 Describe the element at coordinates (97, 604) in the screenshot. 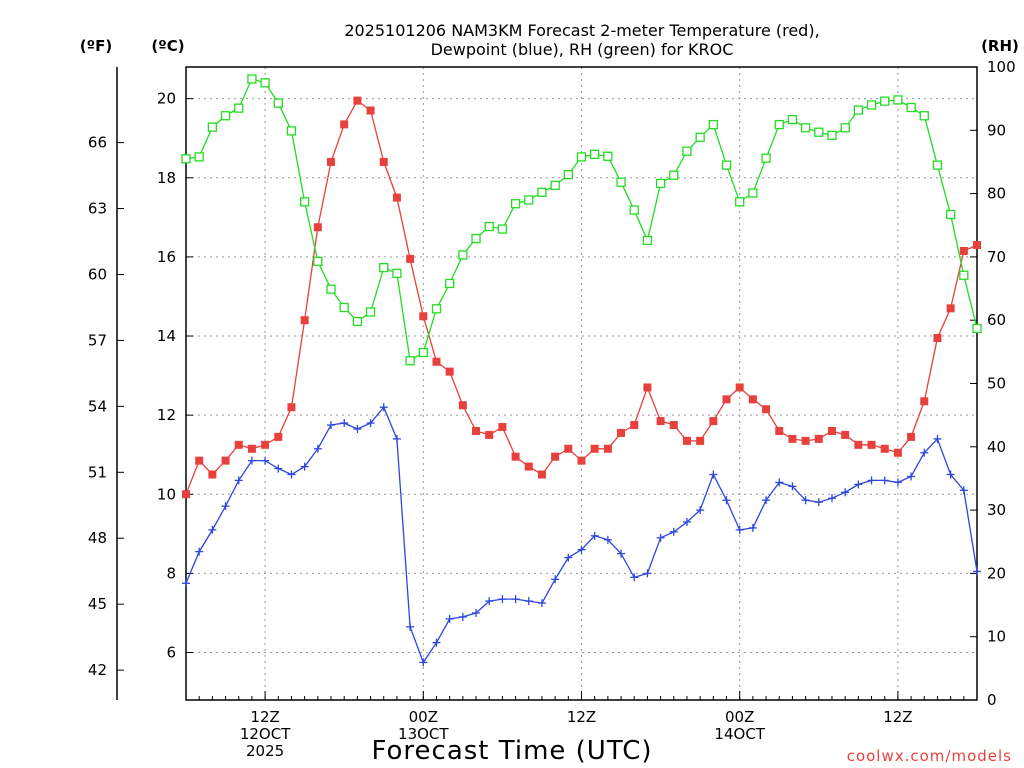

I see `fahrenheit-tick-label: 45` at that location.